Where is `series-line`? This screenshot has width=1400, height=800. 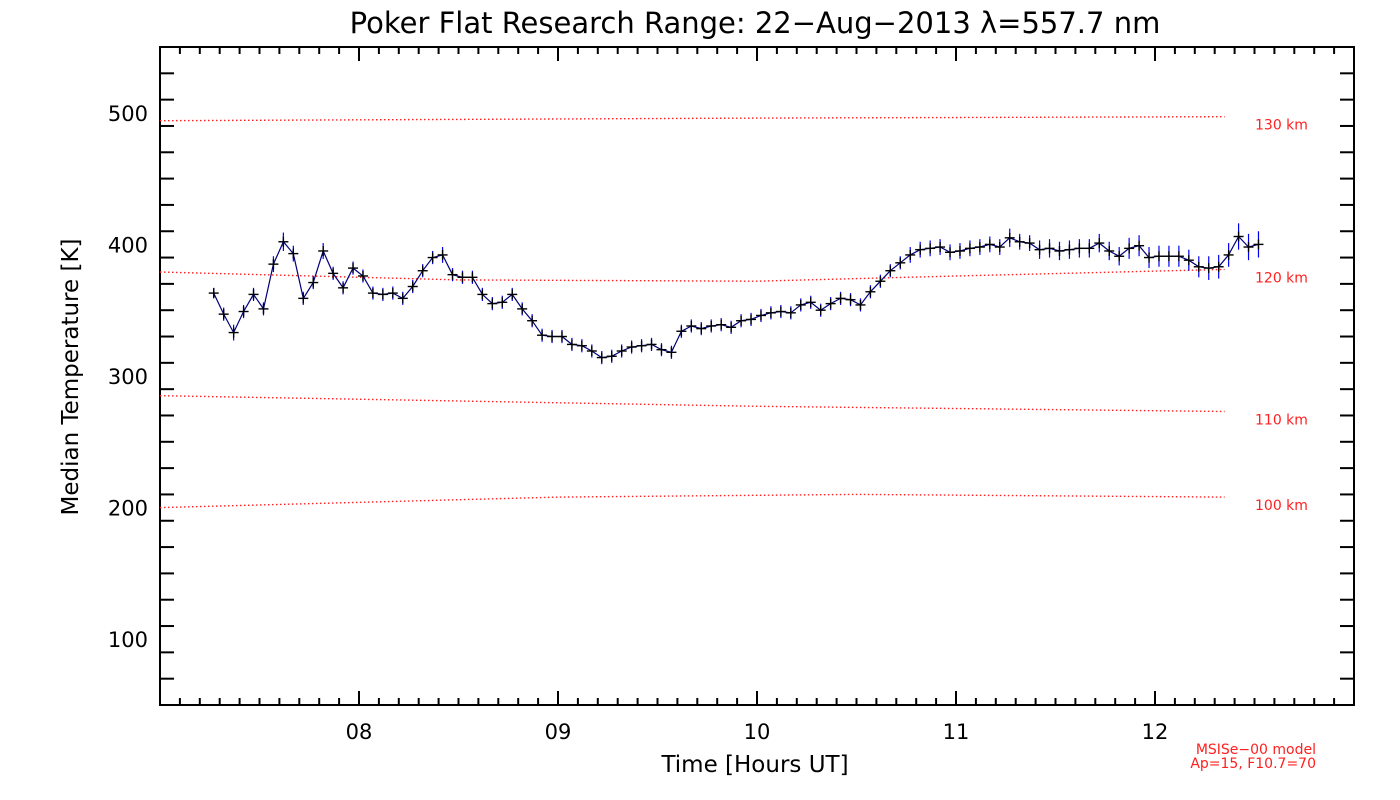
series-line is located at coordinates (736, 297).